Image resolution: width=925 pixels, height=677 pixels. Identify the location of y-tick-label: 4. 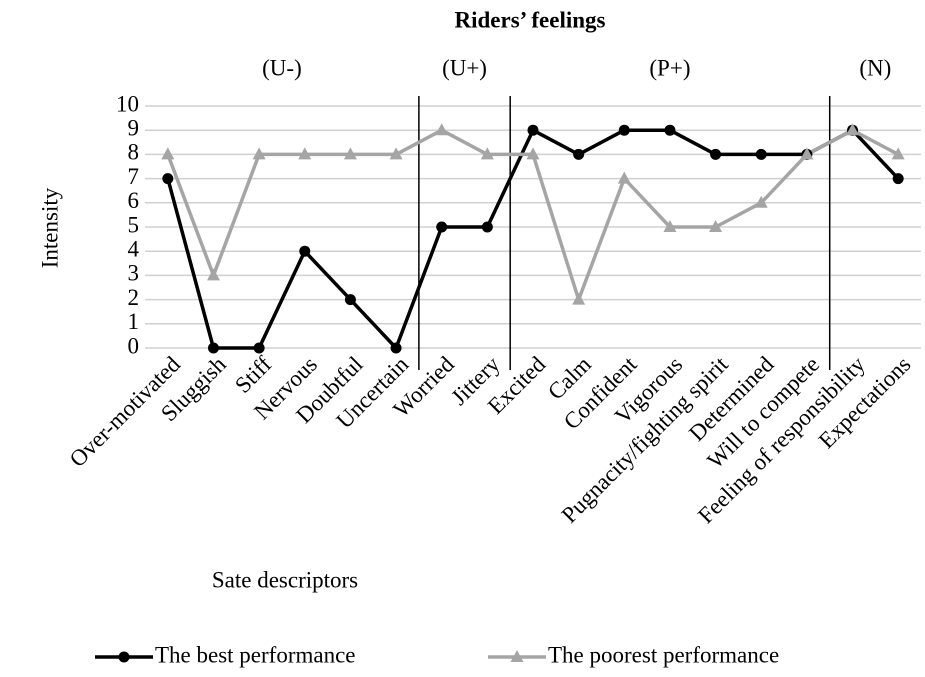
(134, 248).